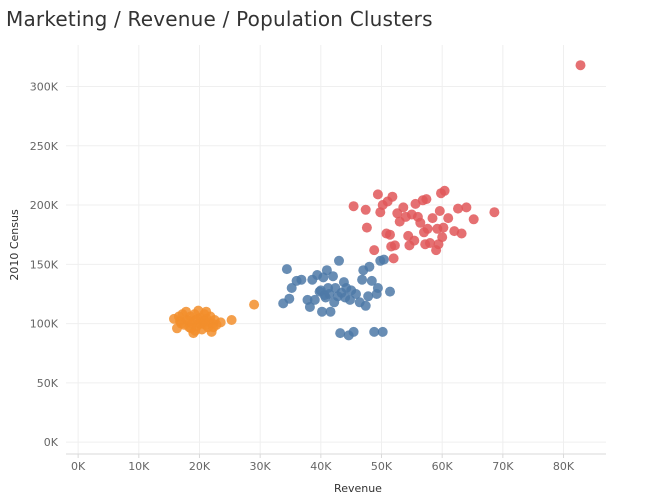 This screenshot has height=504, width=649. I want to click on x-tick-label: 60K, so click(443, 466).